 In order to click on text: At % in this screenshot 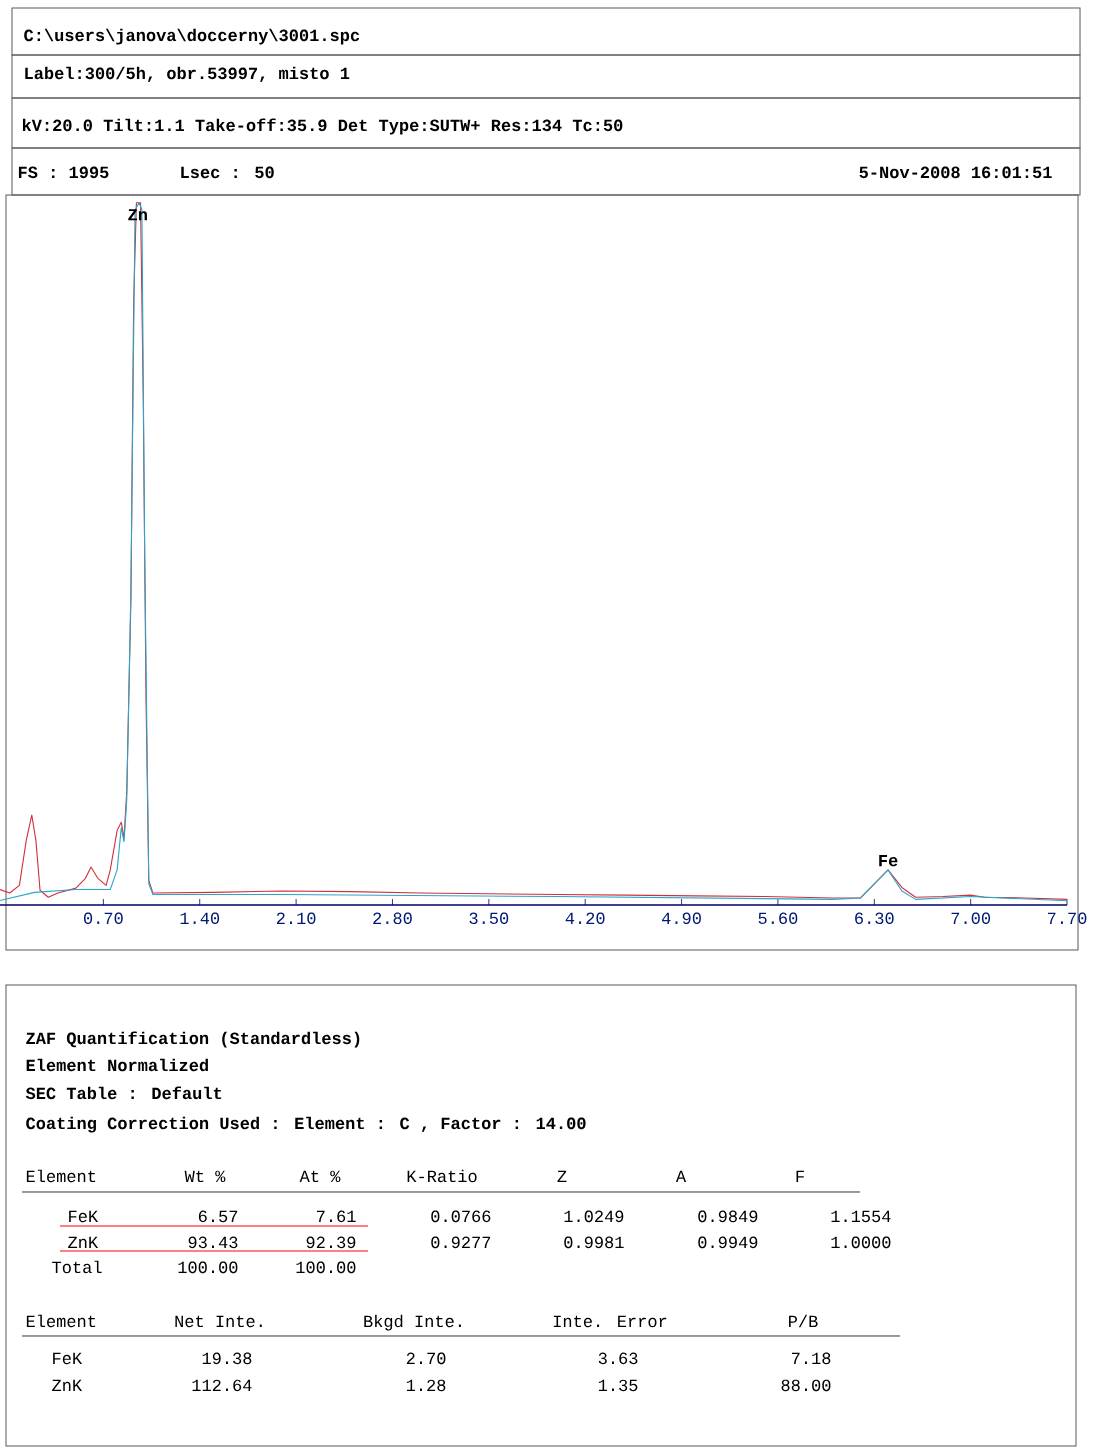, I will do `click(320, 1176)`.